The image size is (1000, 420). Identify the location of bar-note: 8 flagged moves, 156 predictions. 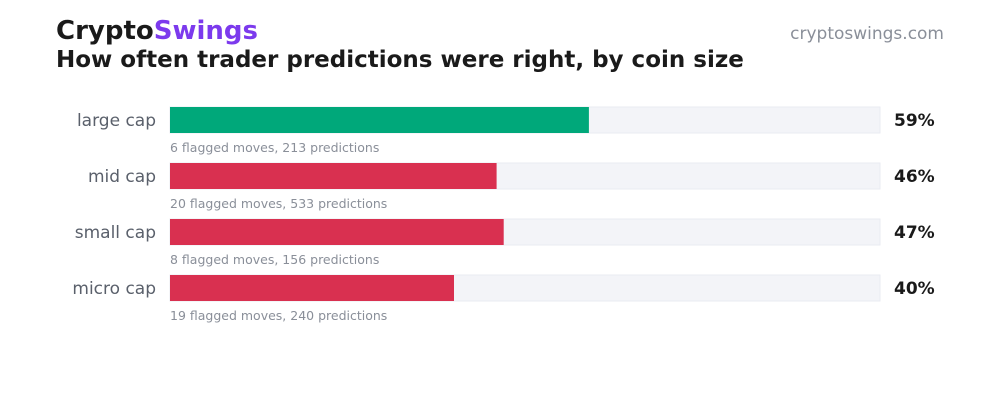
(274, 259).